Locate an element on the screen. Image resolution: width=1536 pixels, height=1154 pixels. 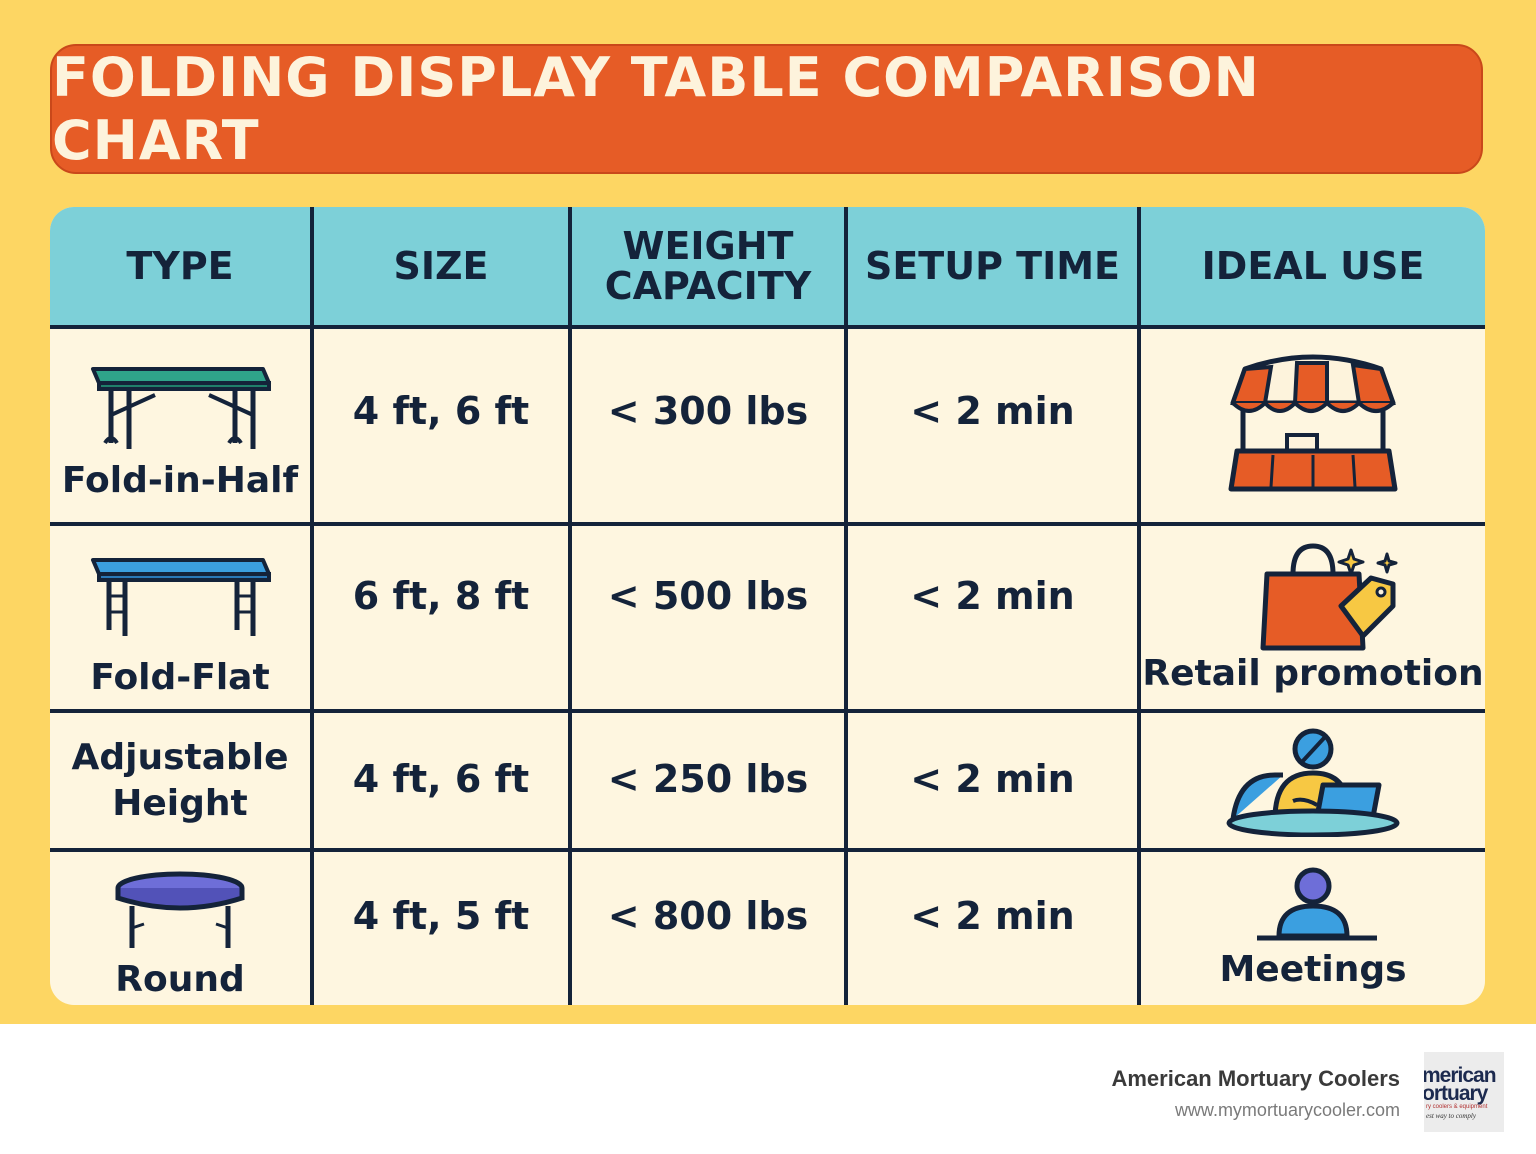
type-label: Fold-Flat is located at coordinates (180, 677).